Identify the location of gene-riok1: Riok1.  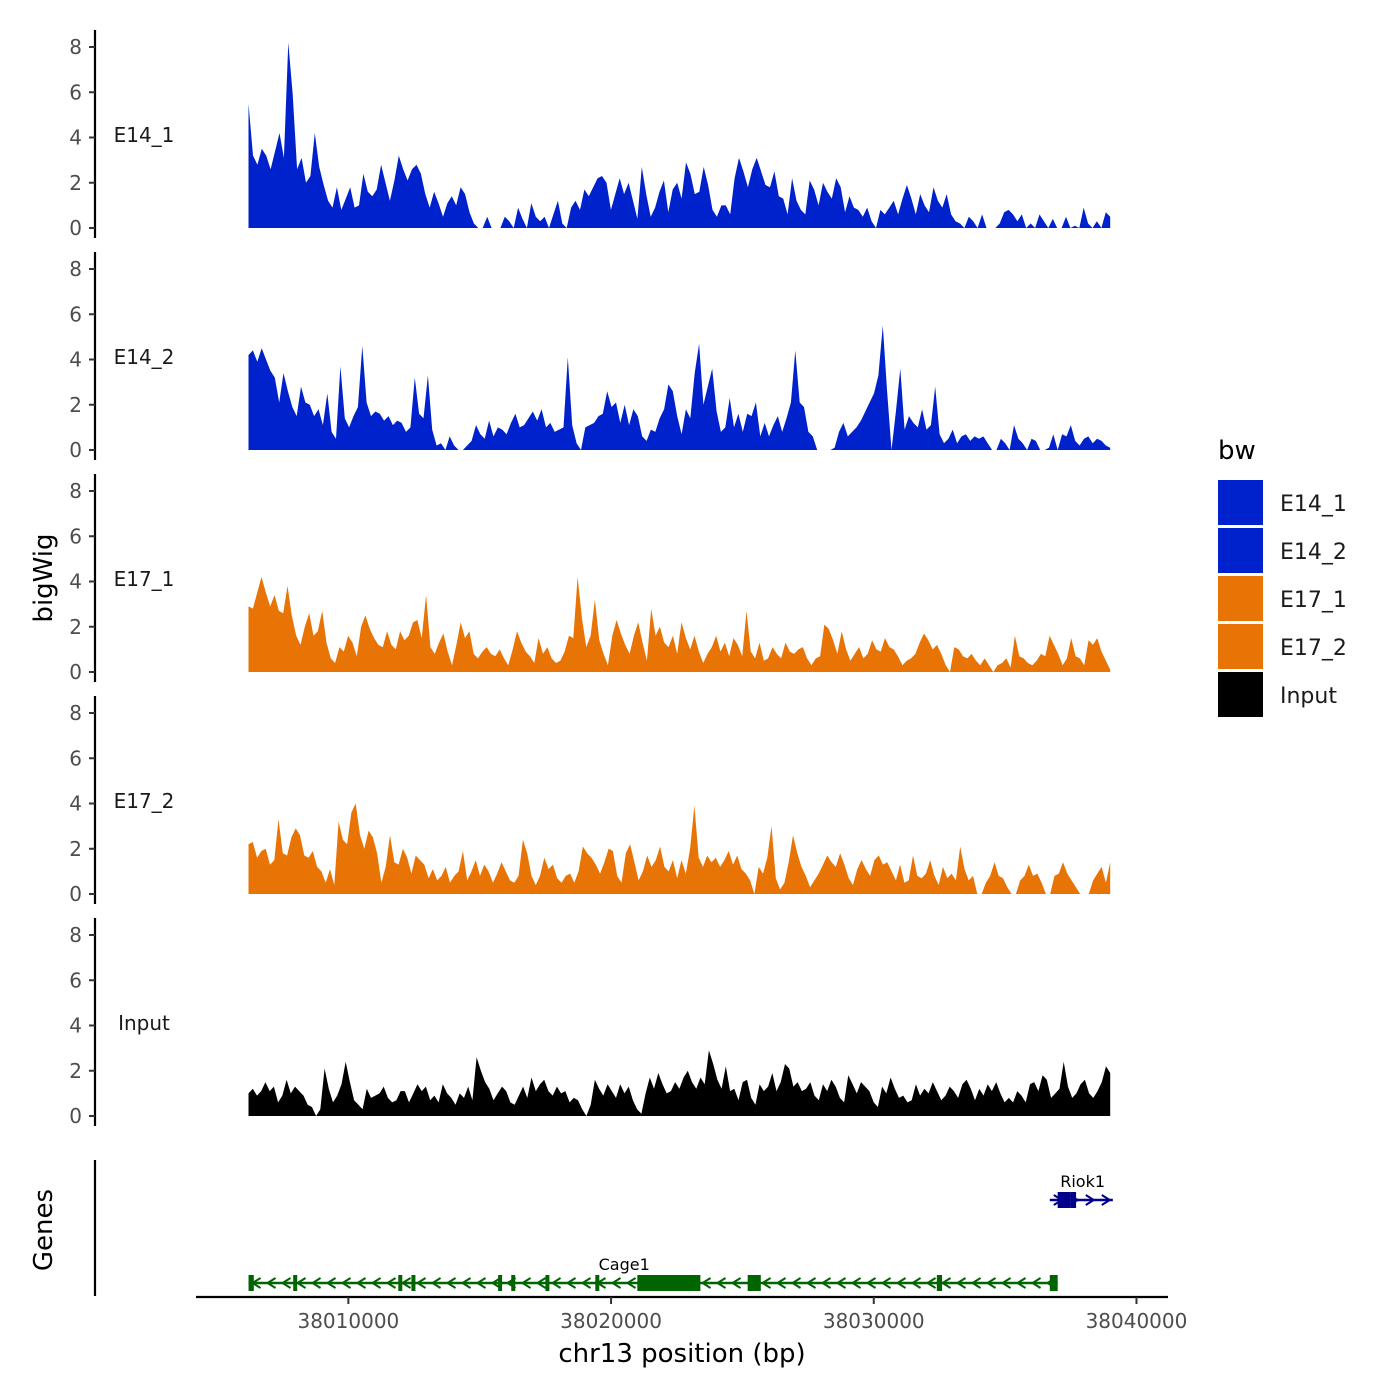
(1081, 1190).